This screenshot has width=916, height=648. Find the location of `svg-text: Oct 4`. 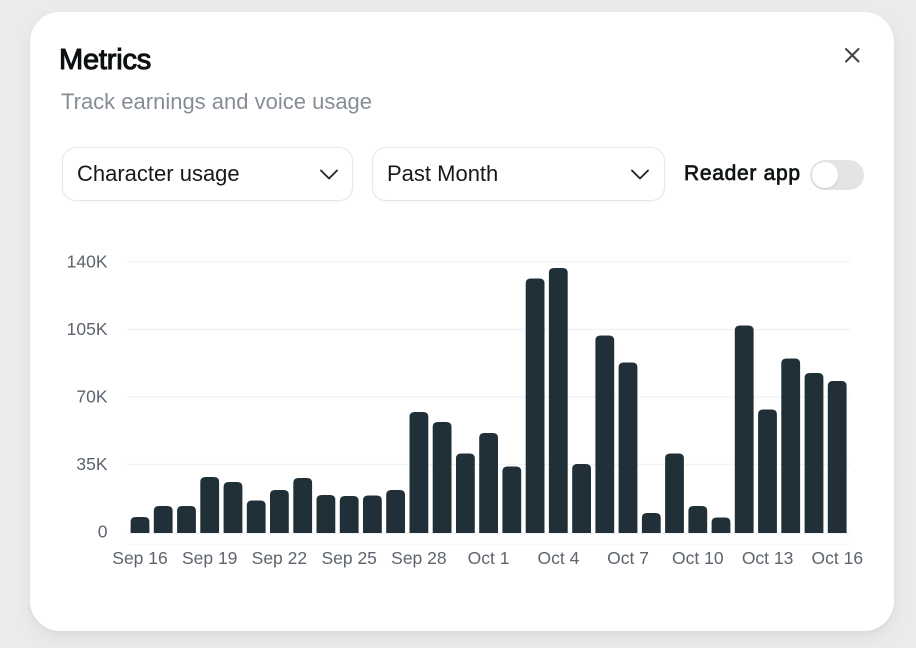

svg-text: Oct 4 is located at coordinates (558, 558).